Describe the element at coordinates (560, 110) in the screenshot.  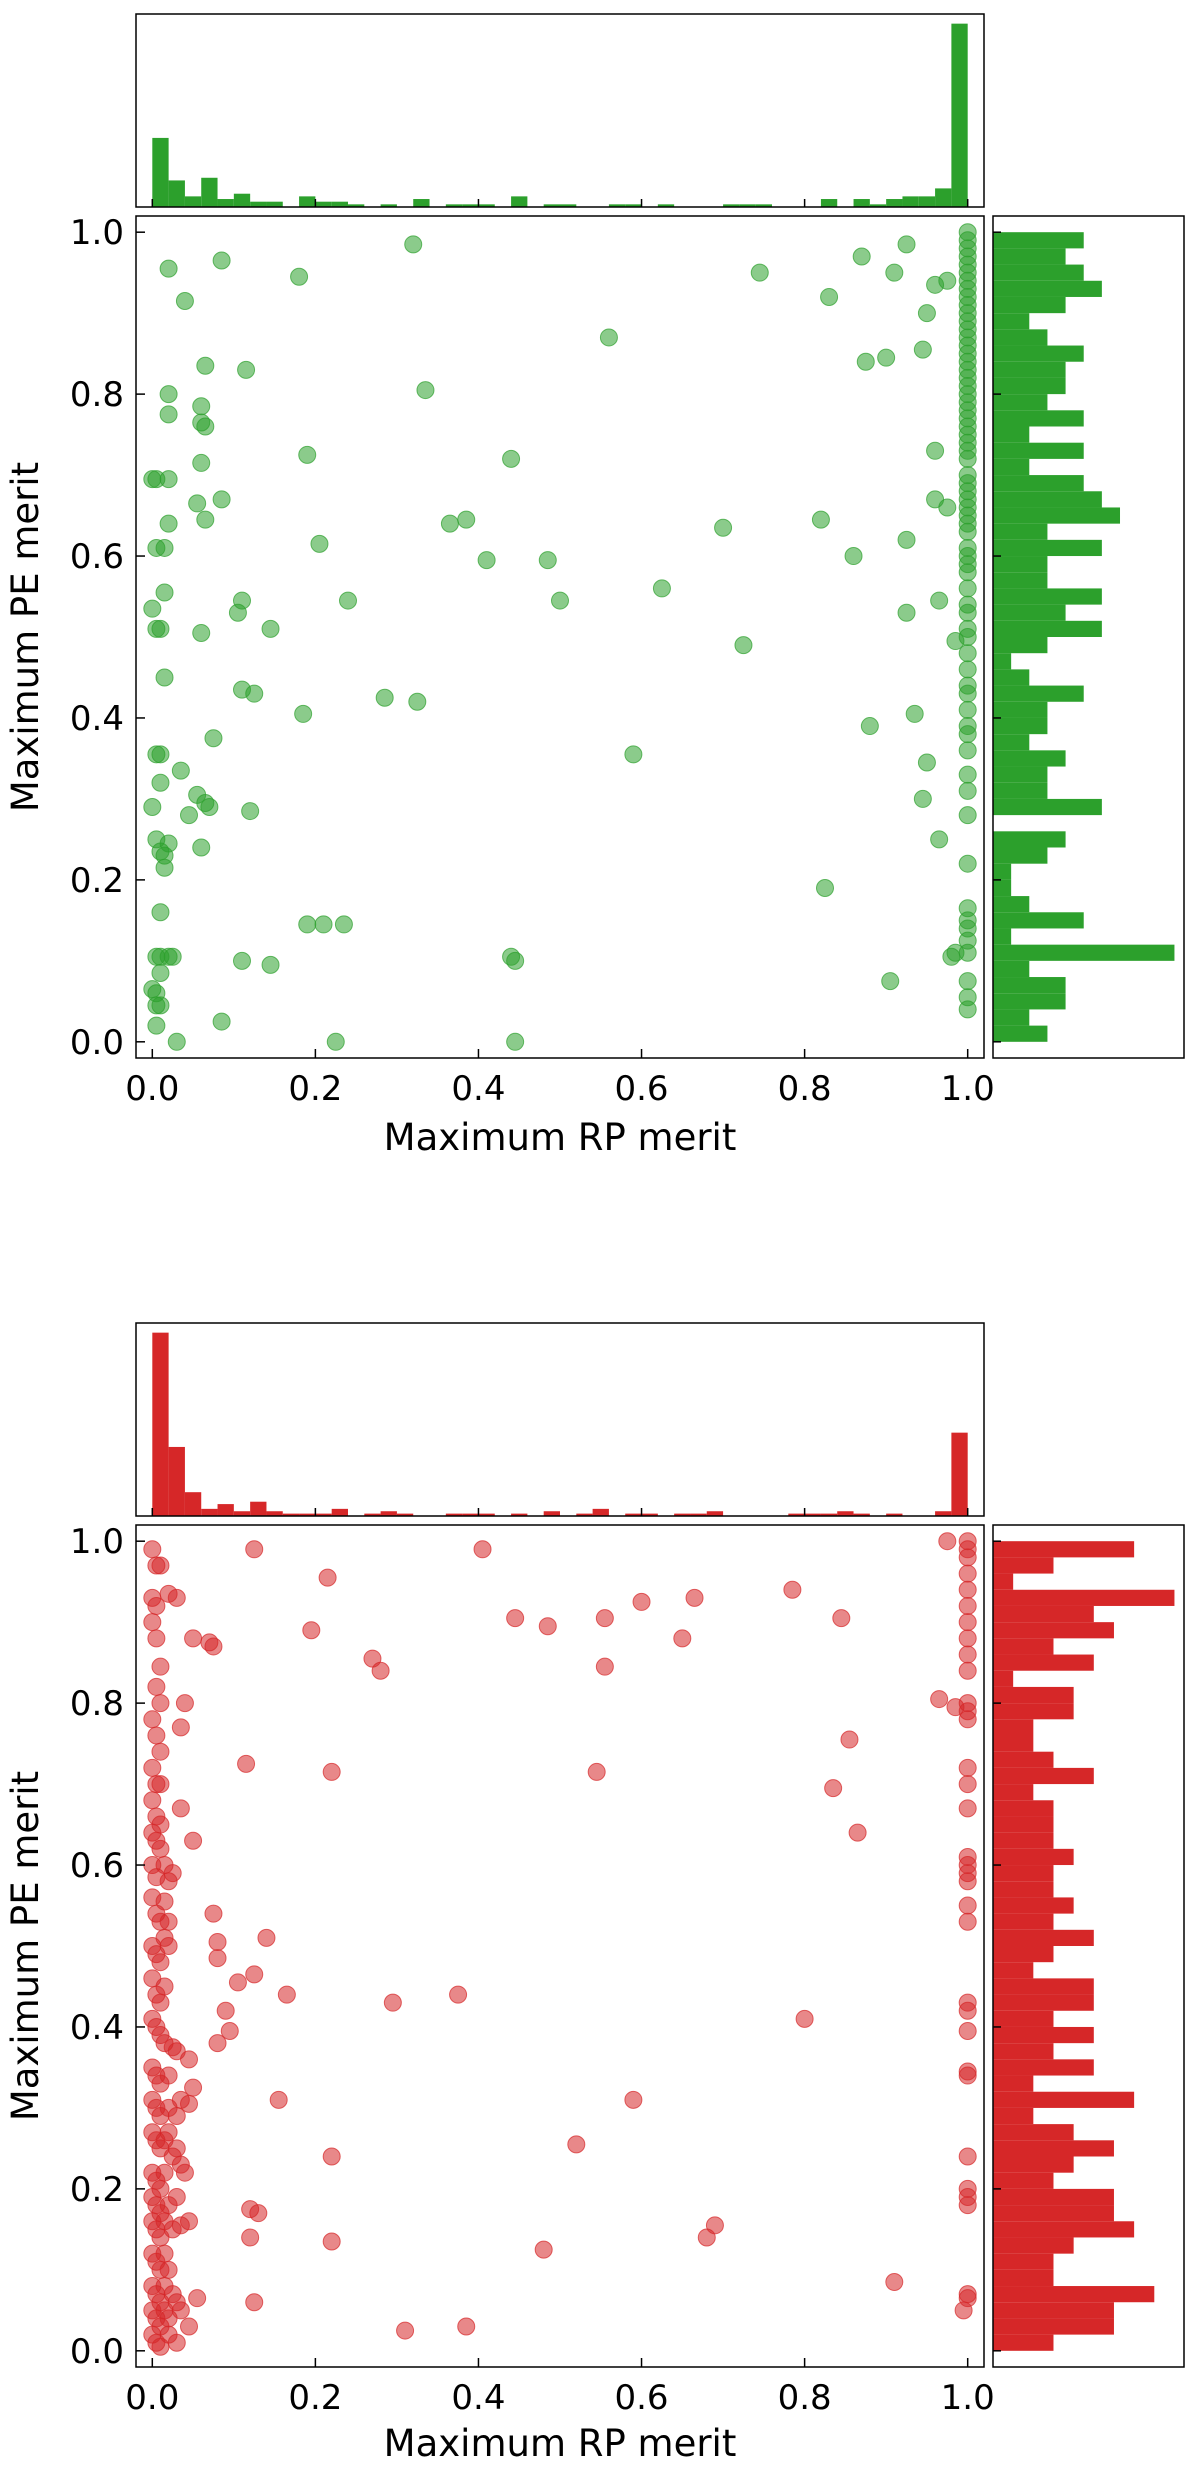
I see `top-histogram-frame` at that location.